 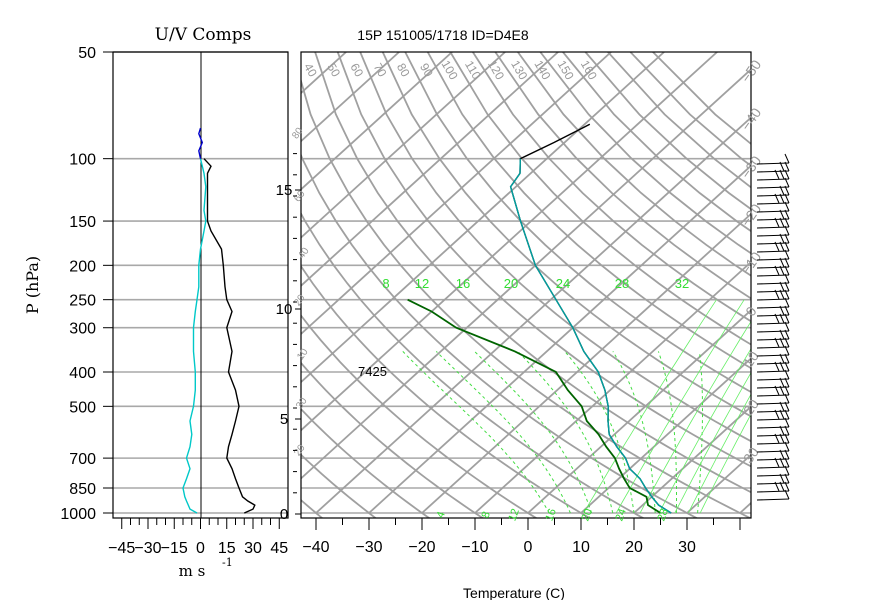 What do you see at coordinates (82, 459) in the screenshot?
I see `uv-y-tick-label: 700` at bounding box center [82, 459].